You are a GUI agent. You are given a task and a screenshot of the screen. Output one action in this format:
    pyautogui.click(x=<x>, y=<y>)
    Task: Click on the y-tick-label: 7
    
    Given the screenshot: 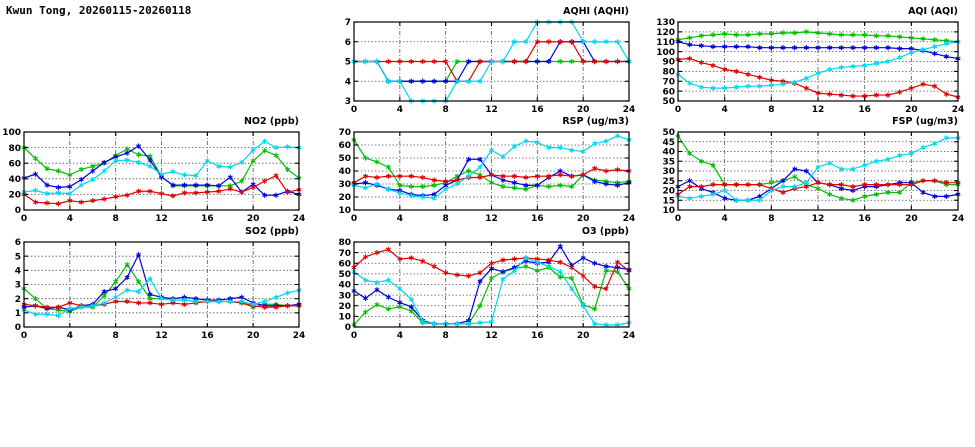 What is the action you would take?
    pyautogui.click(x=348, y=23)
    